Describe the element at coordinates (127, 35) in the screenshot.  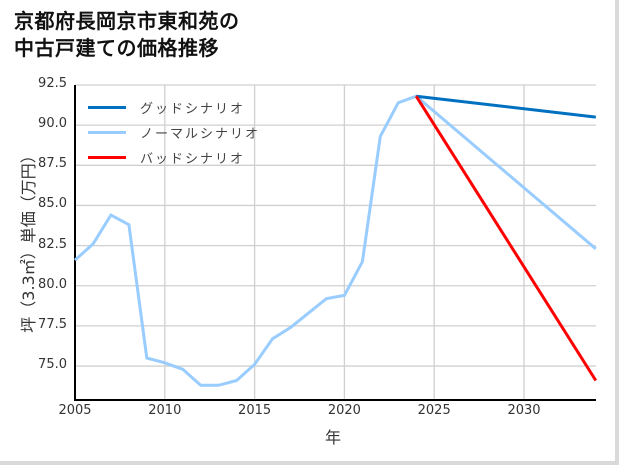
I see `chart-title: 京都府長岡京市東和苑の 中古戸建ての価格推移` at that location.